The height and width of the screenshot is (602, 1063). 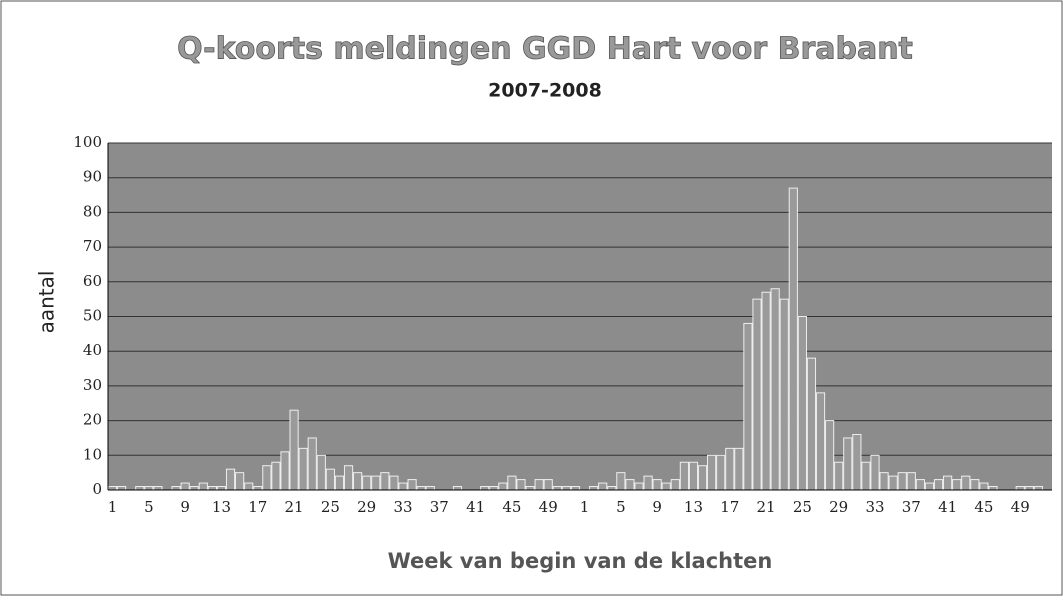 I want to click on y-tick-label: 40, so click(x=92, y=350).